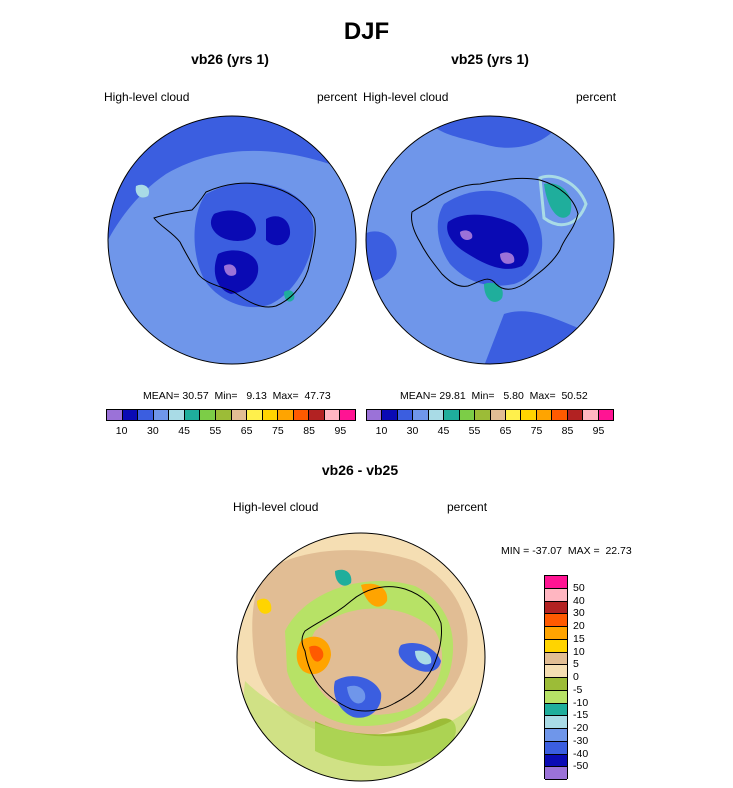  I want to click on right-panel-title: vb25 (yrs 1), so click(490, 59).